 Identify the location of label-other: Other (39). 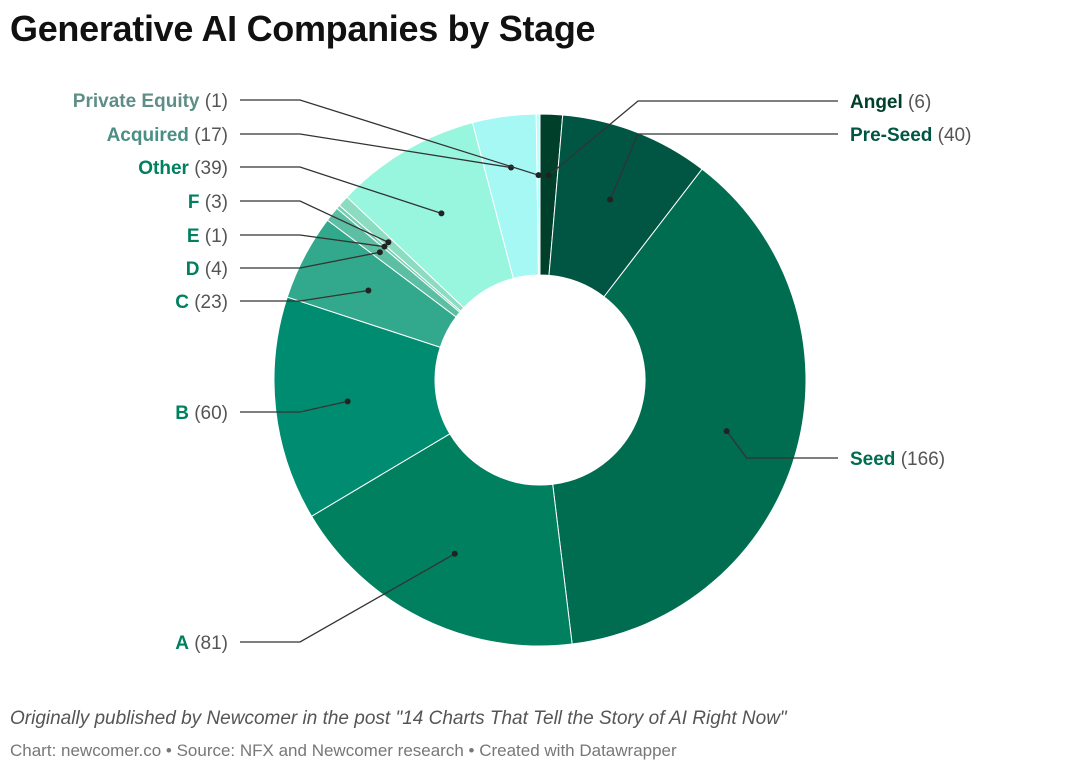
(183, 168).